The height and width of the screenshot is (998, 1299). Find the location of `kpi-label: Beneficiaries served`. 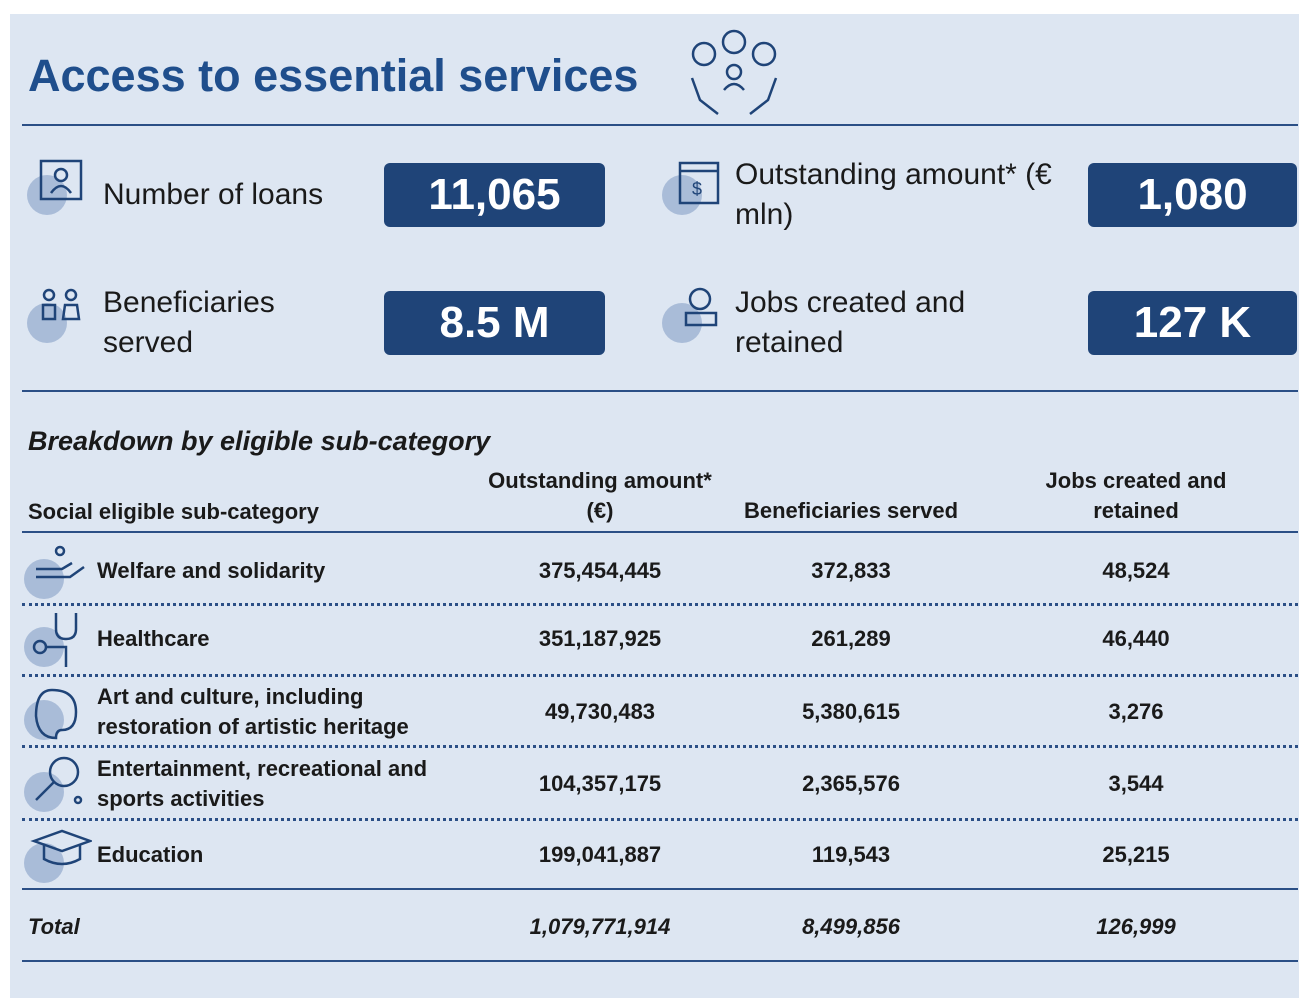

kpi-label: Beneficiaries served is located at coordinates (189, 322).